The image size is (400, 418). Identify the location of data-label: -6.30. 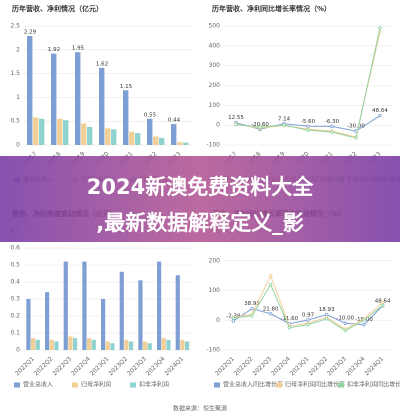
(332, 122).